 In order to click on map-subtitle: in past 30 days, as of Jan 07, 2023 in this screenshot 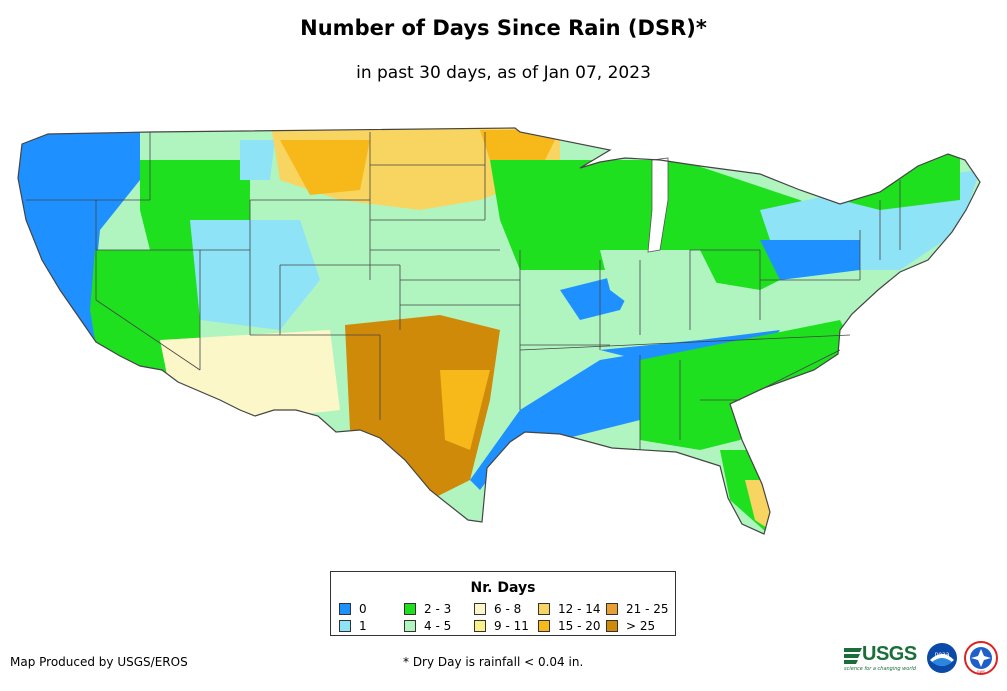, I will do `click(503, 73)`.